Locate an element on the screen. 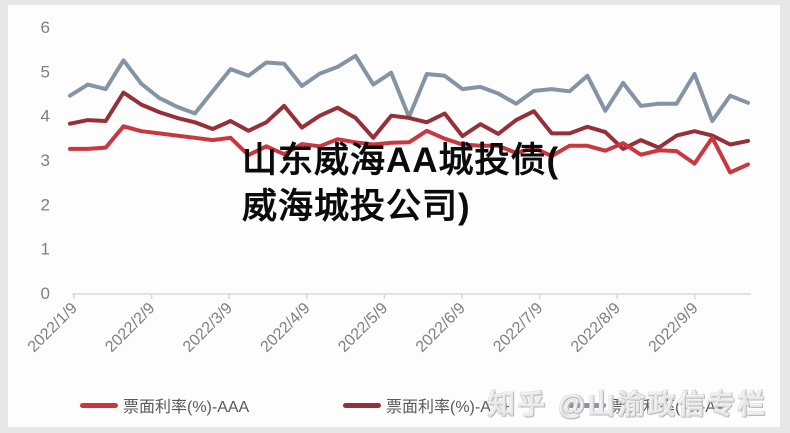 The width and height of the screenshot is (790, 433). x-axis-tick-label: 2022/3/9 is located at coordinates (208, 328).